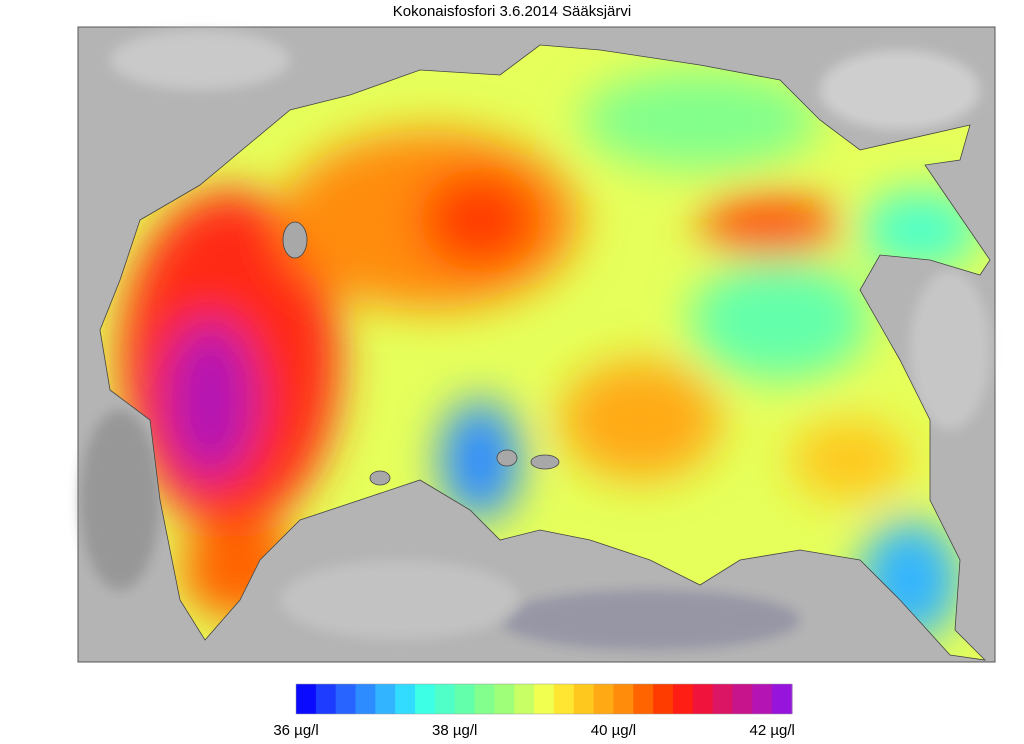 Image resolution: width=1024 pixels, height=744 pixels. I want to click on colorbar-tick-label: 42 µg/l, so click(771, 730).